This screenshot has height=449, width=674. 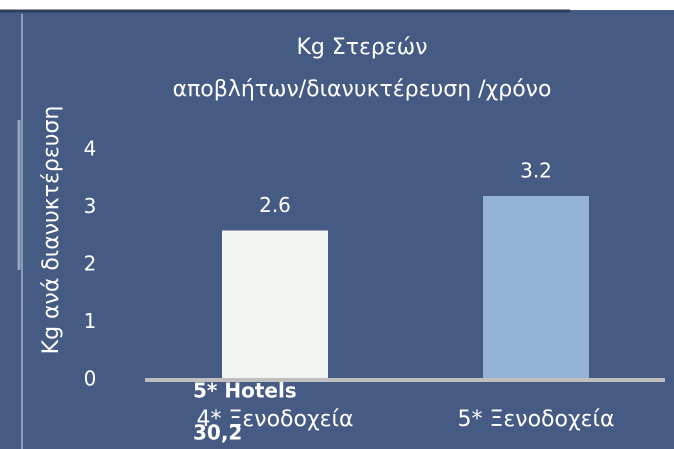 What do you see at coordinates (275, 419) in the screenshot?
I see `x-tick-label: 4* Ξενοδοχεία` at bounding box center [275, 419].